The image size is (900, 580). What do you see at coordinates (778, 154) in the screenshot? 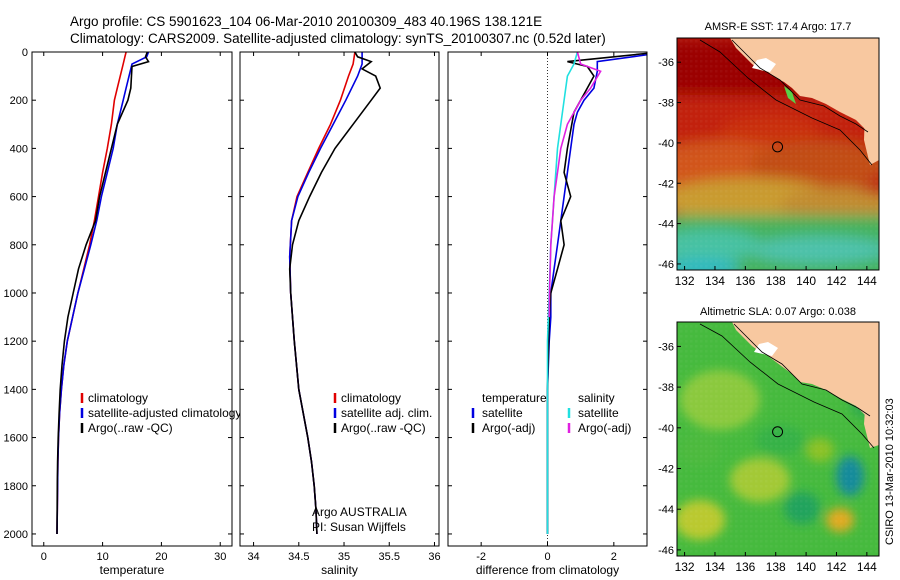
I see `sst-map-frame` at bounding box center [778, 154].